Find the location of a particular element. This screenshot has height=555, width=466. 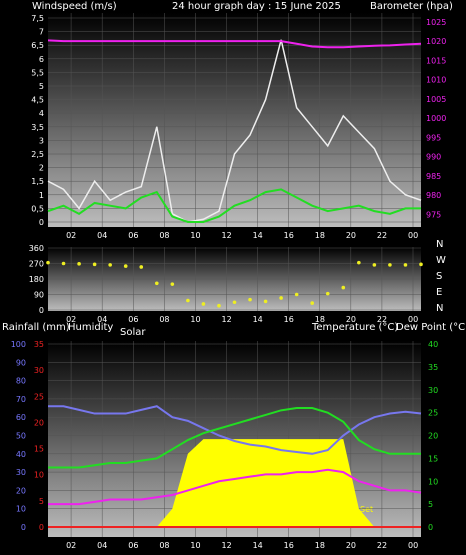

temperature-tick-label: 15 is located at coordinates (433, 458).